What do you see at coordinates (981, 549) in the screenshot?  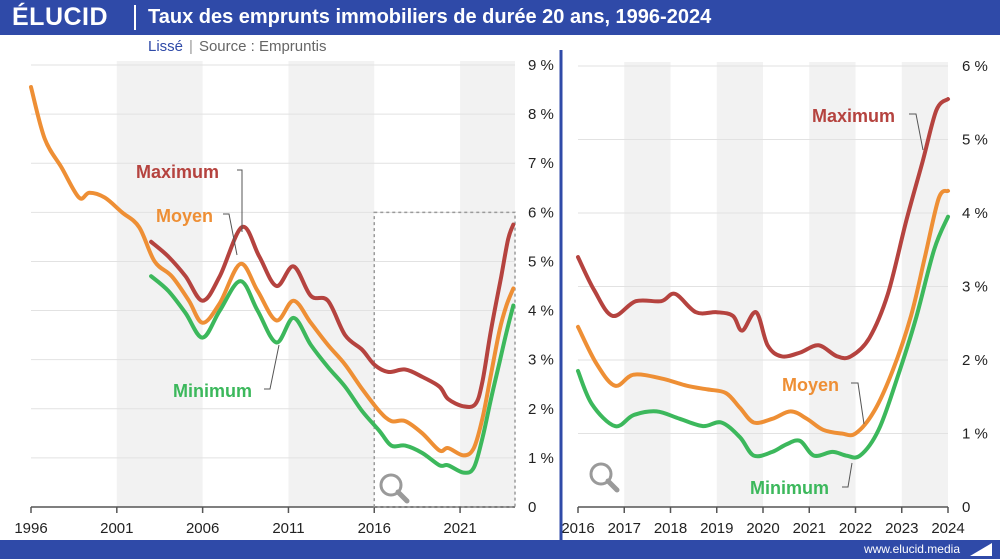 I see `brand-flag-icon` at bounding box center [981, 549].